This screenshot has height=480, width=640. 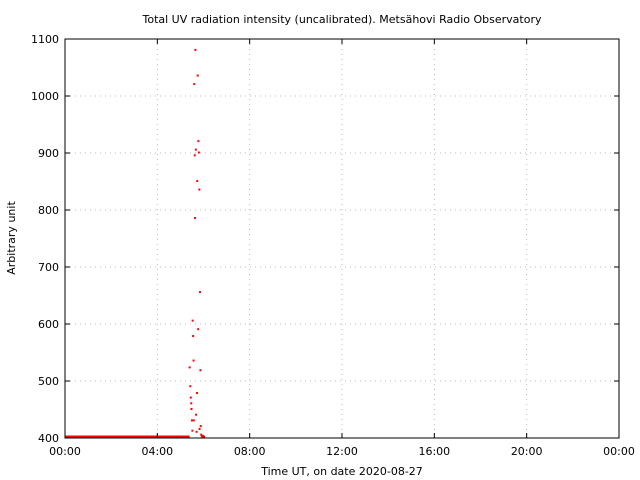 I want to click on y-tick-label: 600, so click(x=48, y=324).